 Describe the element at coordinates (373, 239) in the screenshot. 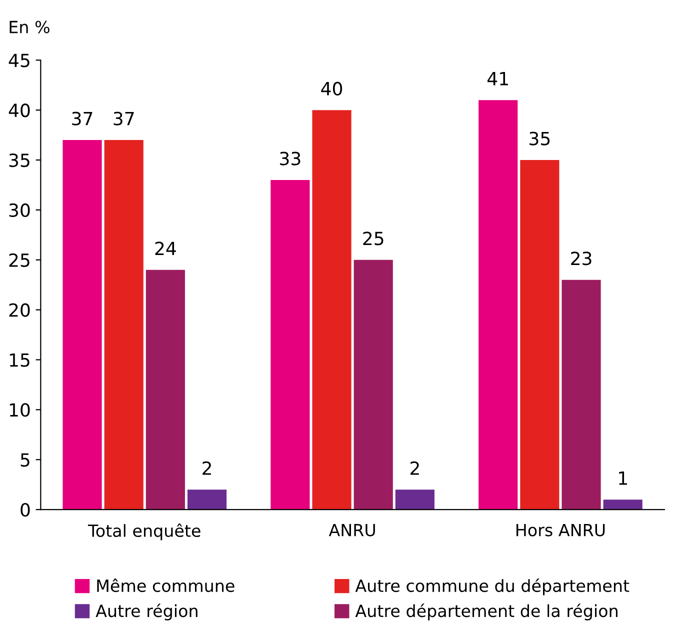

I see `data-label: 25` at that location.